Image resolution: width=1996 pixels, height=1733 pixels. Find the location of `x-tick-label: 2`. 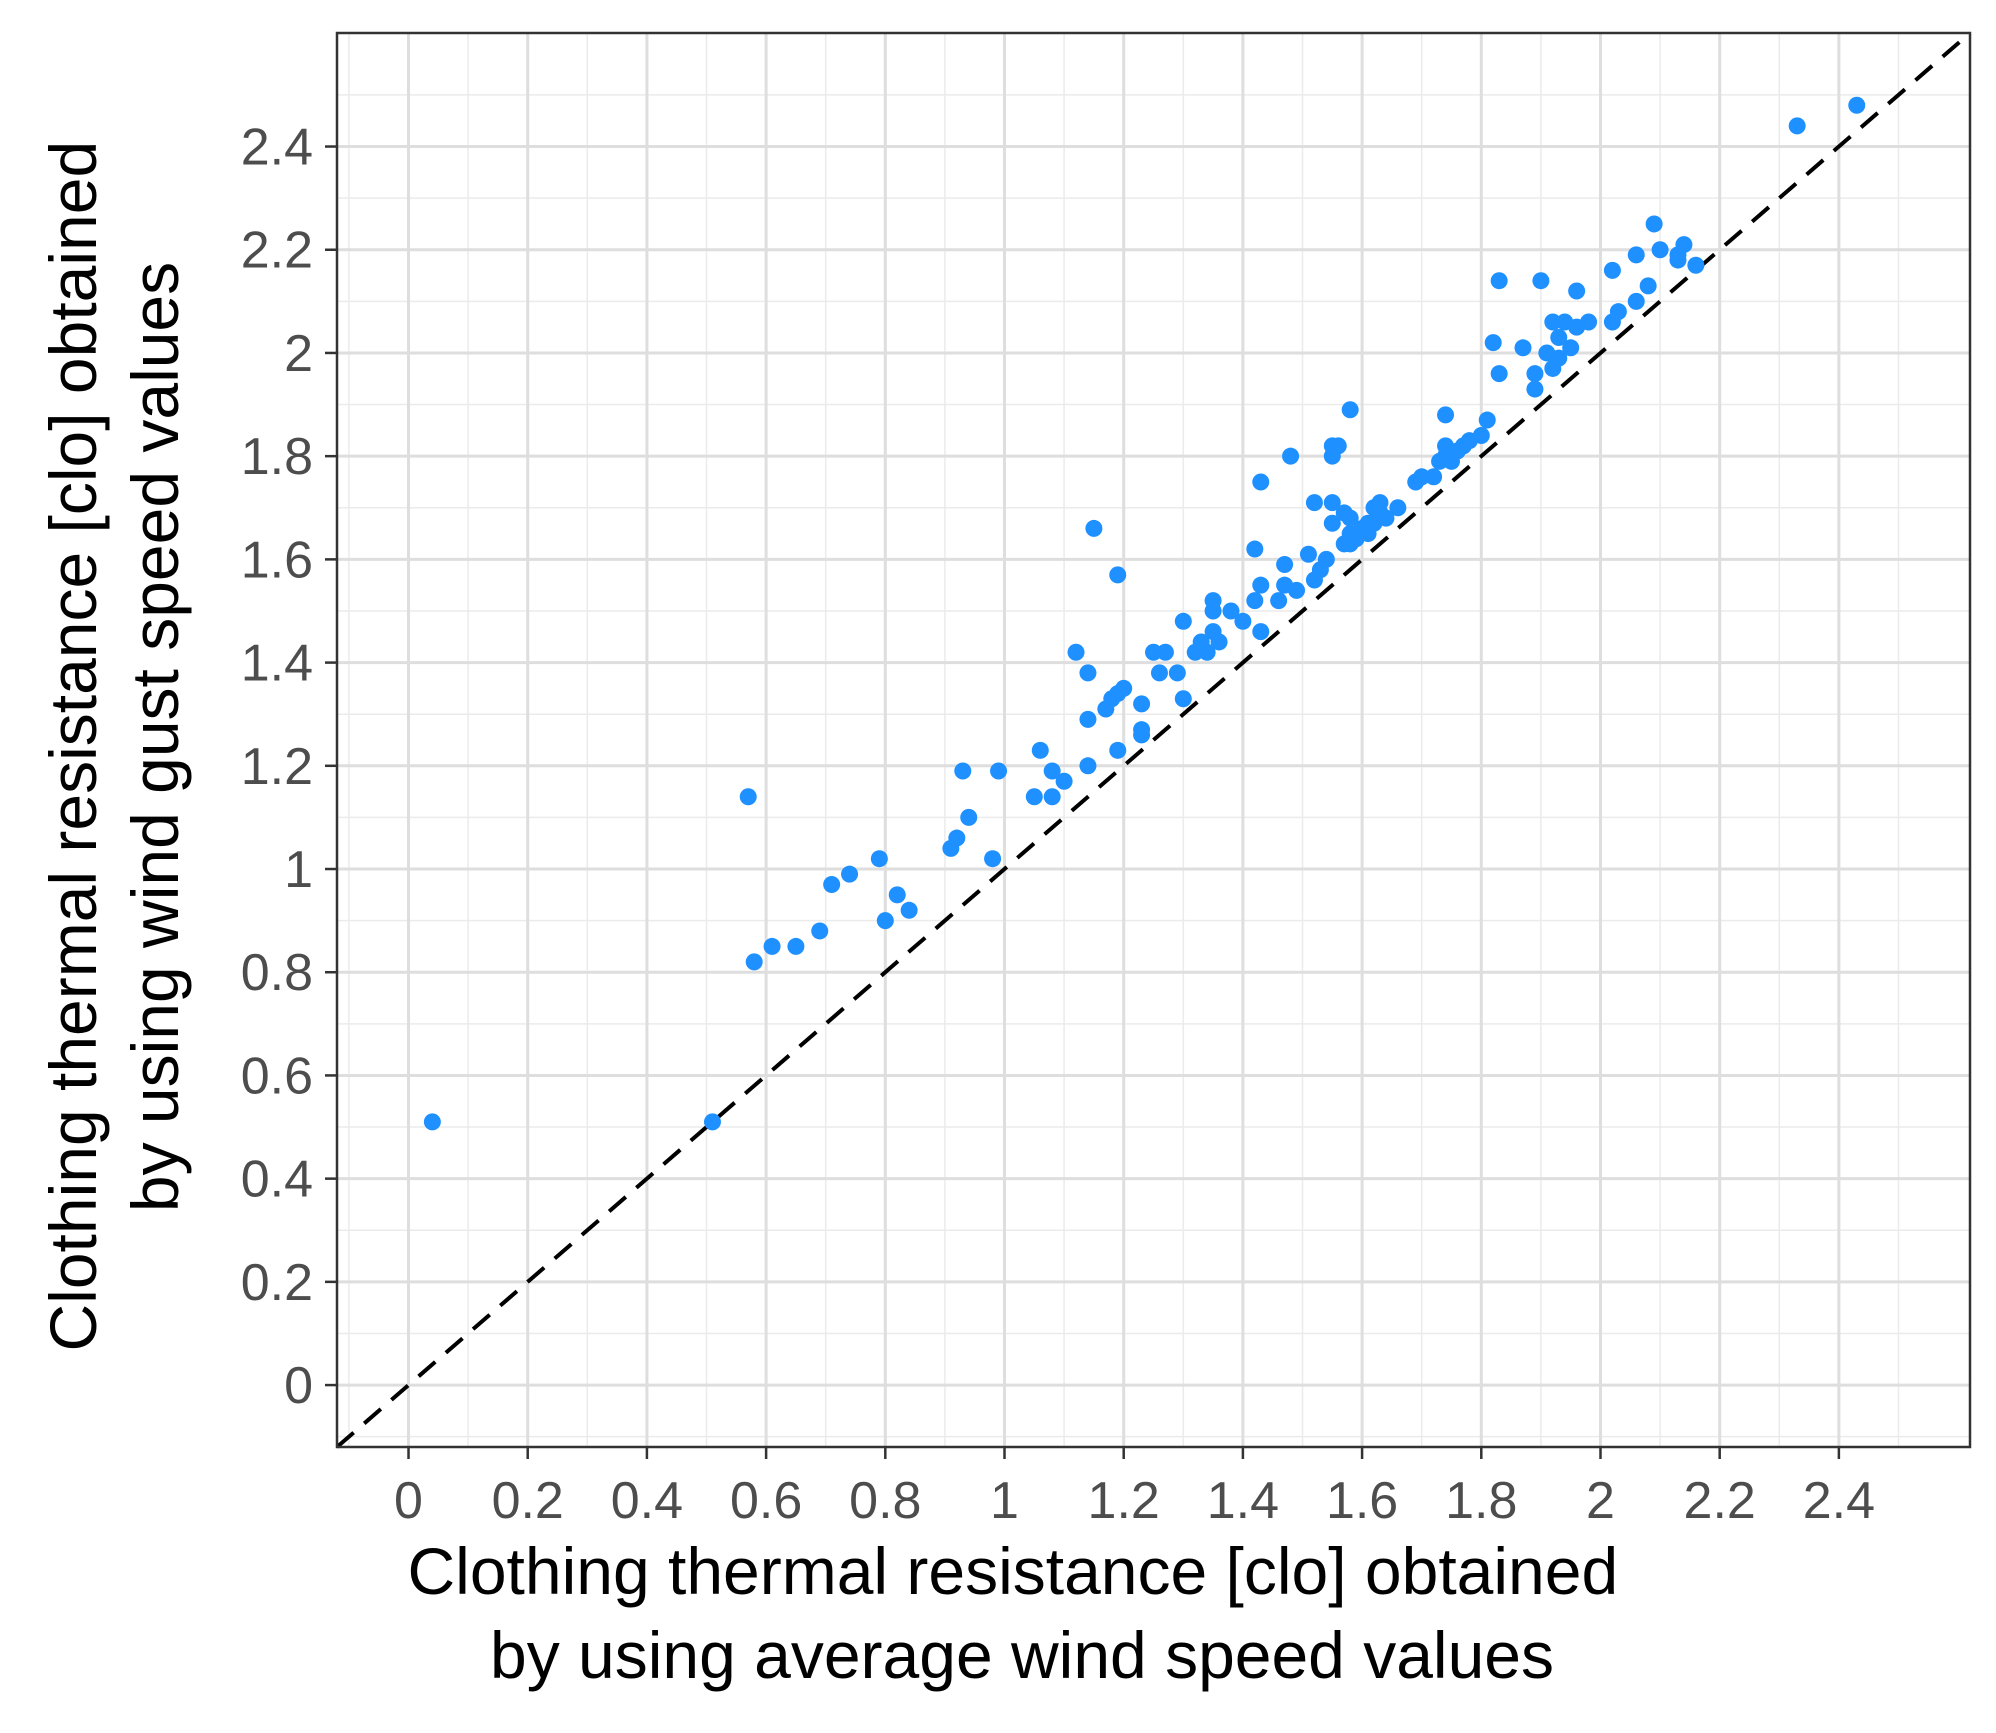

x-tick-label: 2 is located at coordinates (1600, 1501).